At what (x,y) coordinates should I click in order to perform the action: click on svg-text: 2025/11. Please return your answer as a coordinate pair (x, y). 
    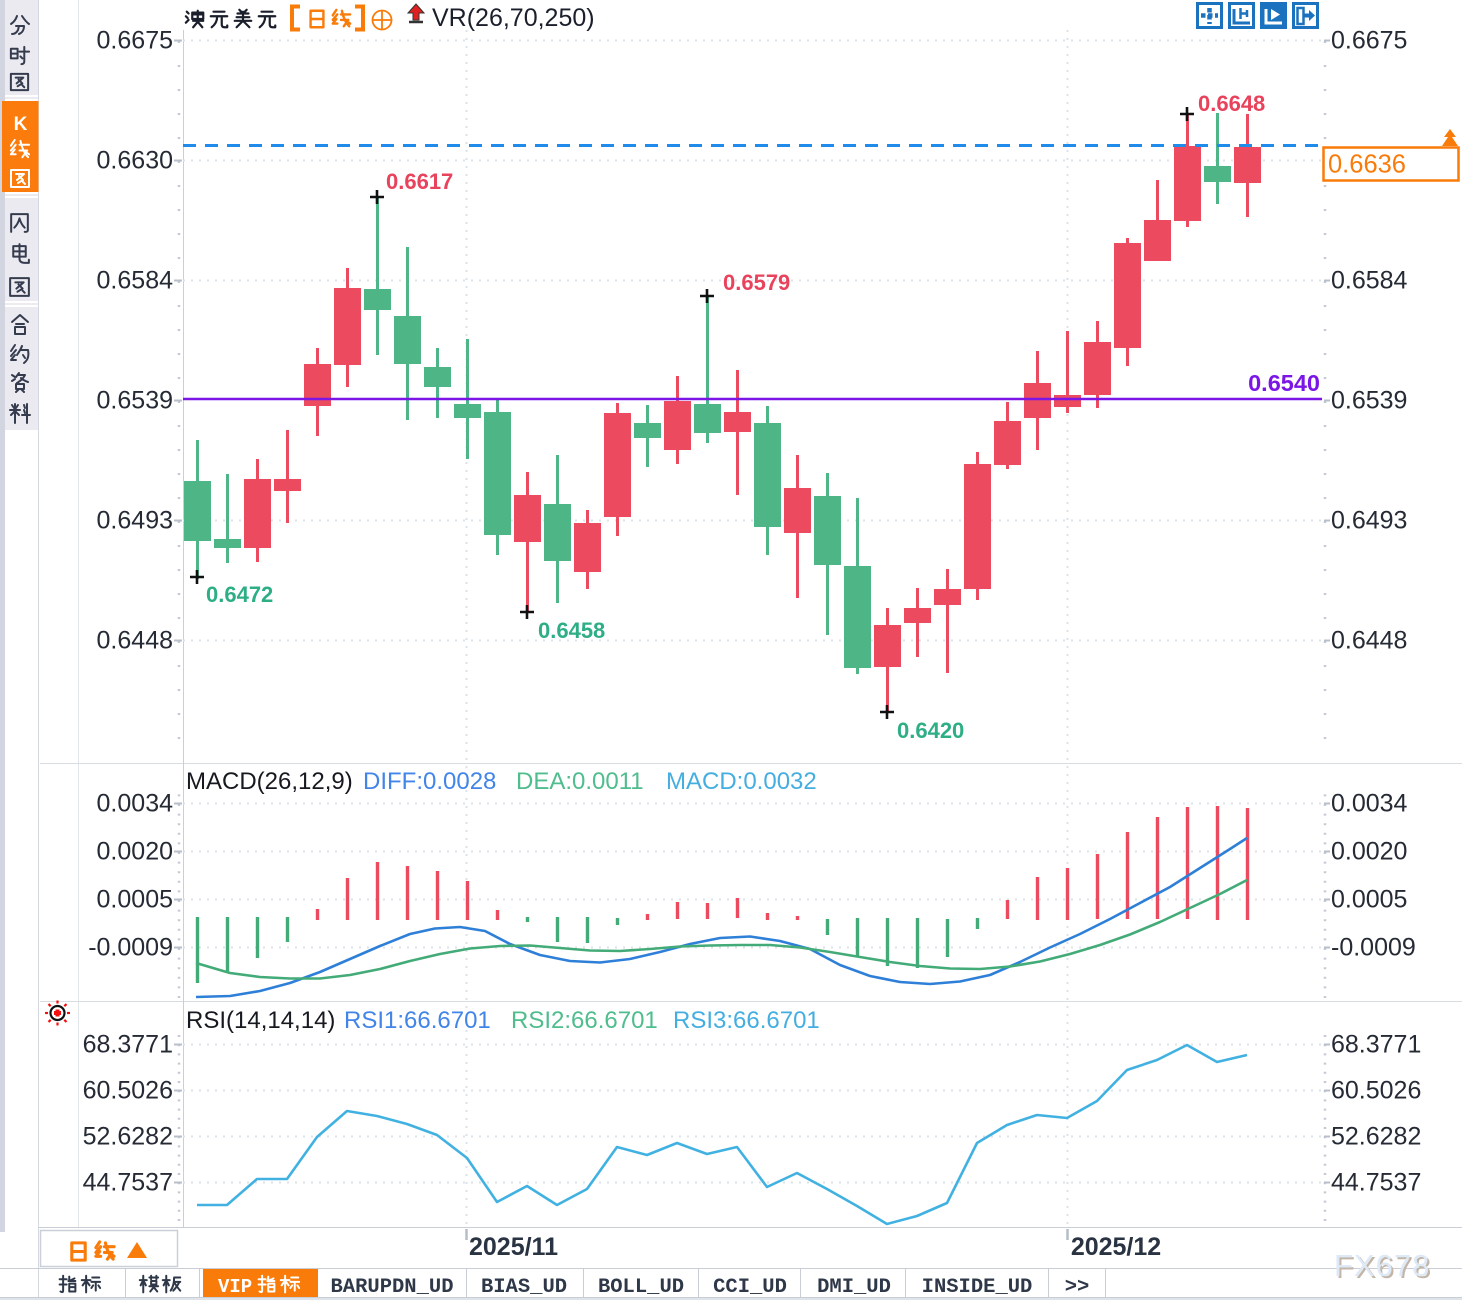
    Looking at the image, I should click on (513, 1247).